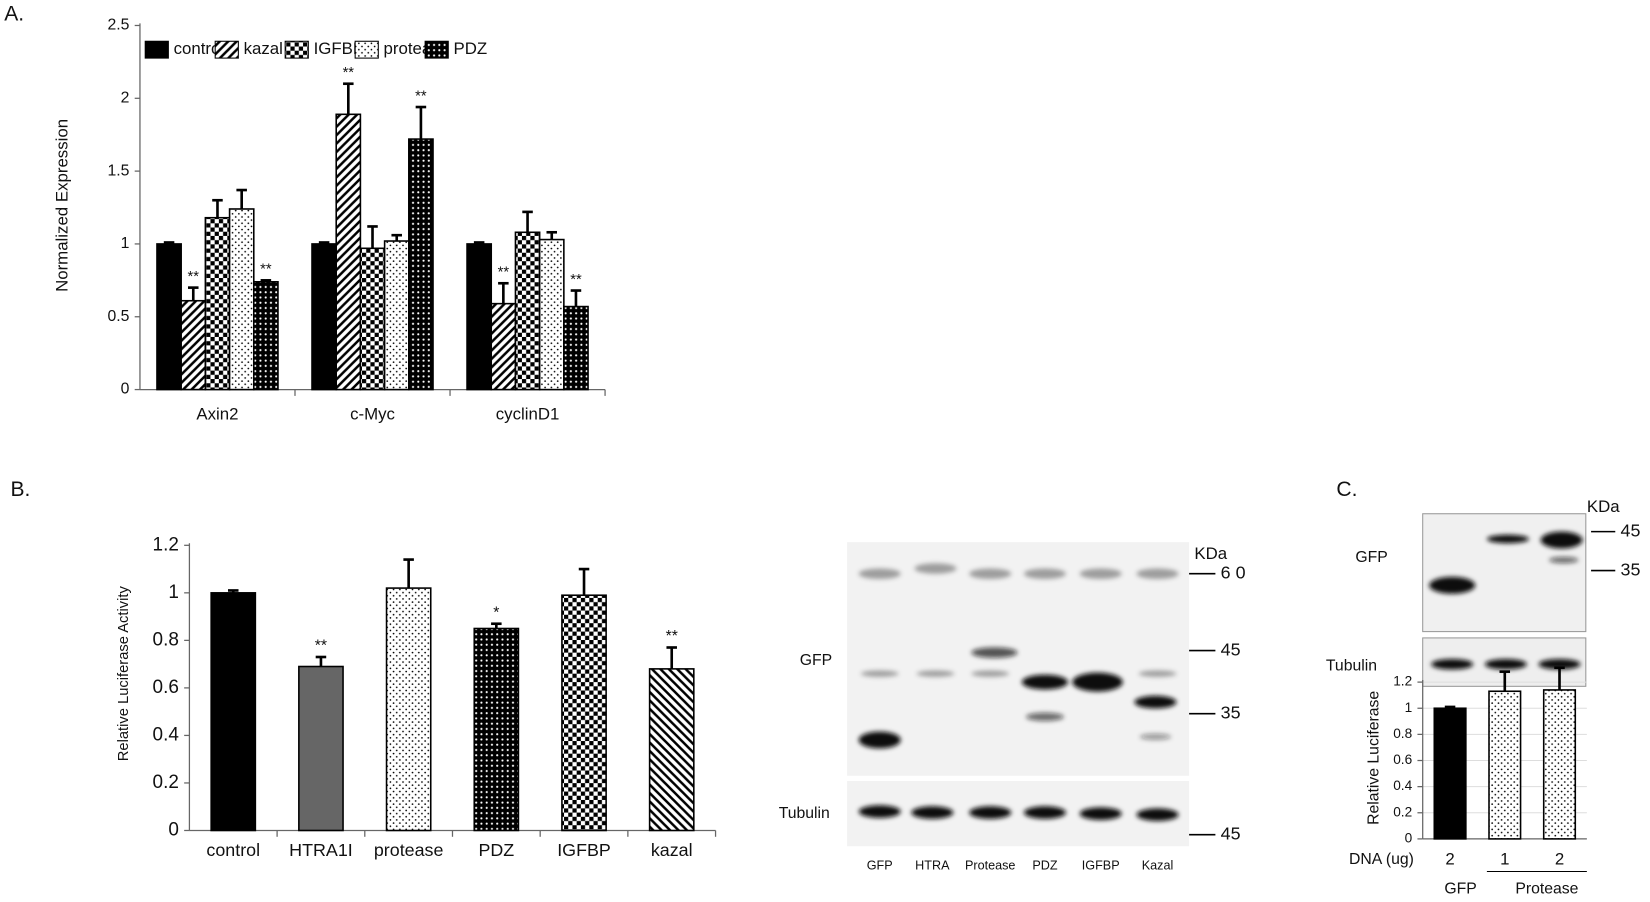  I want to click on lane-label: PDZ, so click(1045, 866).